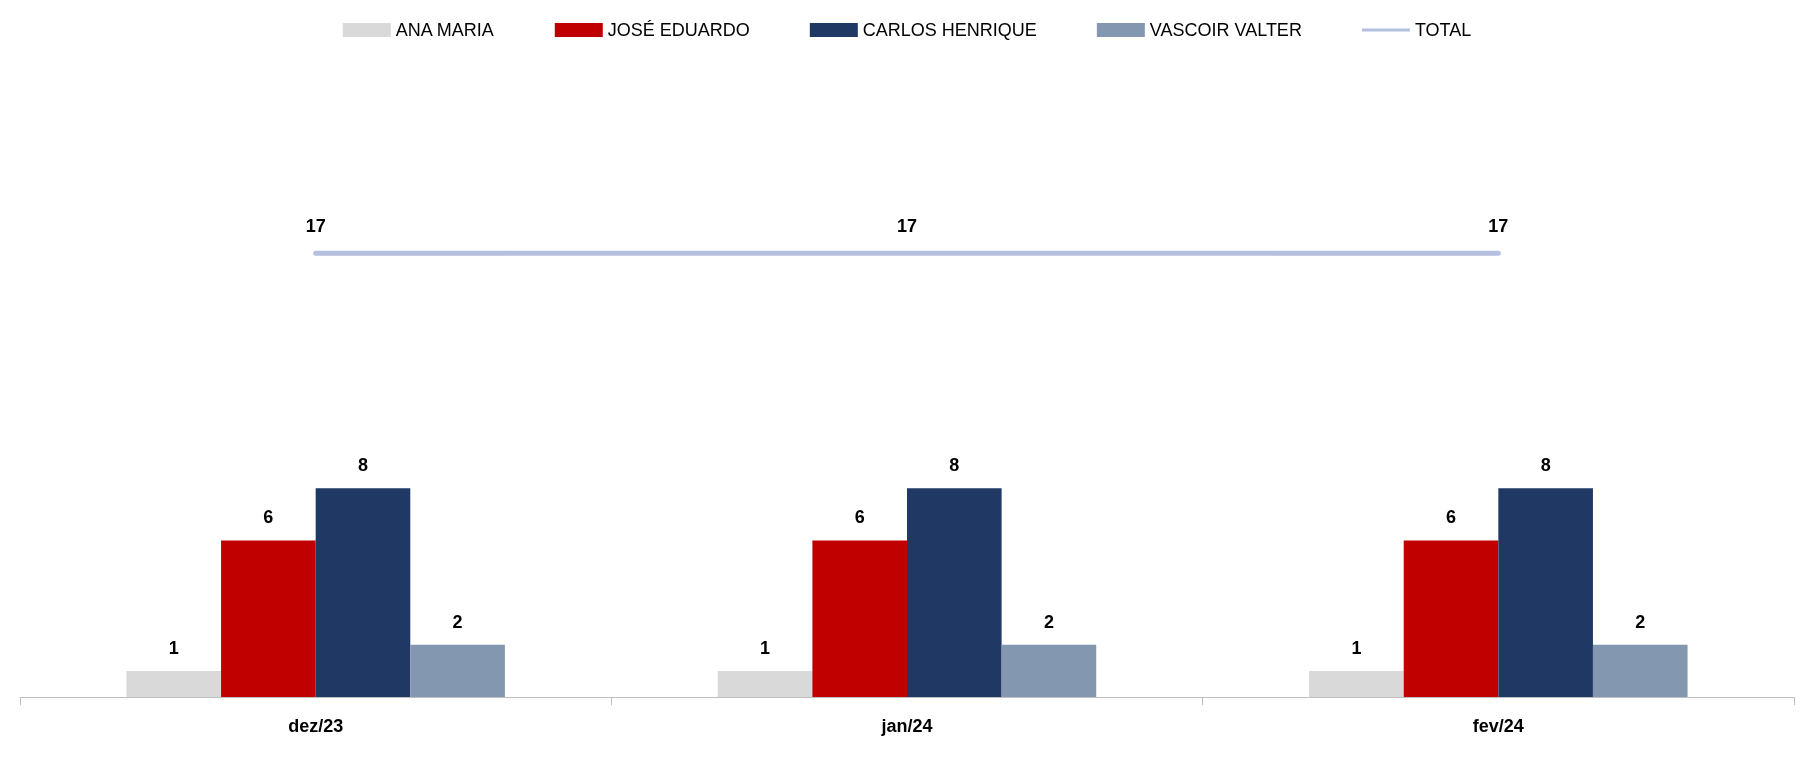 The image size is (1814, 765). Describe the element at coordinates (1225, 30) in the screenshot. I see `legend-label: VASCOIR VALTER` at that location.